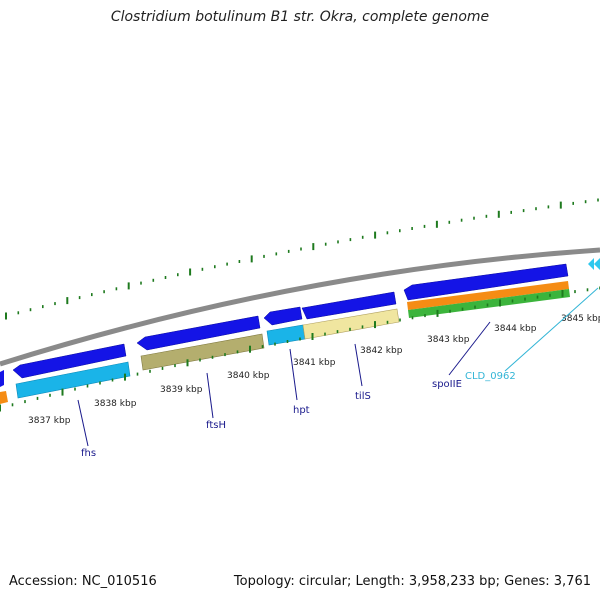 Image resolution: width=600 pixels, height=600 pixels. What do you see at coordinates (363, 396) in the screenshot?
I see `gene-label-tilS: tilS` at bounding box center [363, 396].